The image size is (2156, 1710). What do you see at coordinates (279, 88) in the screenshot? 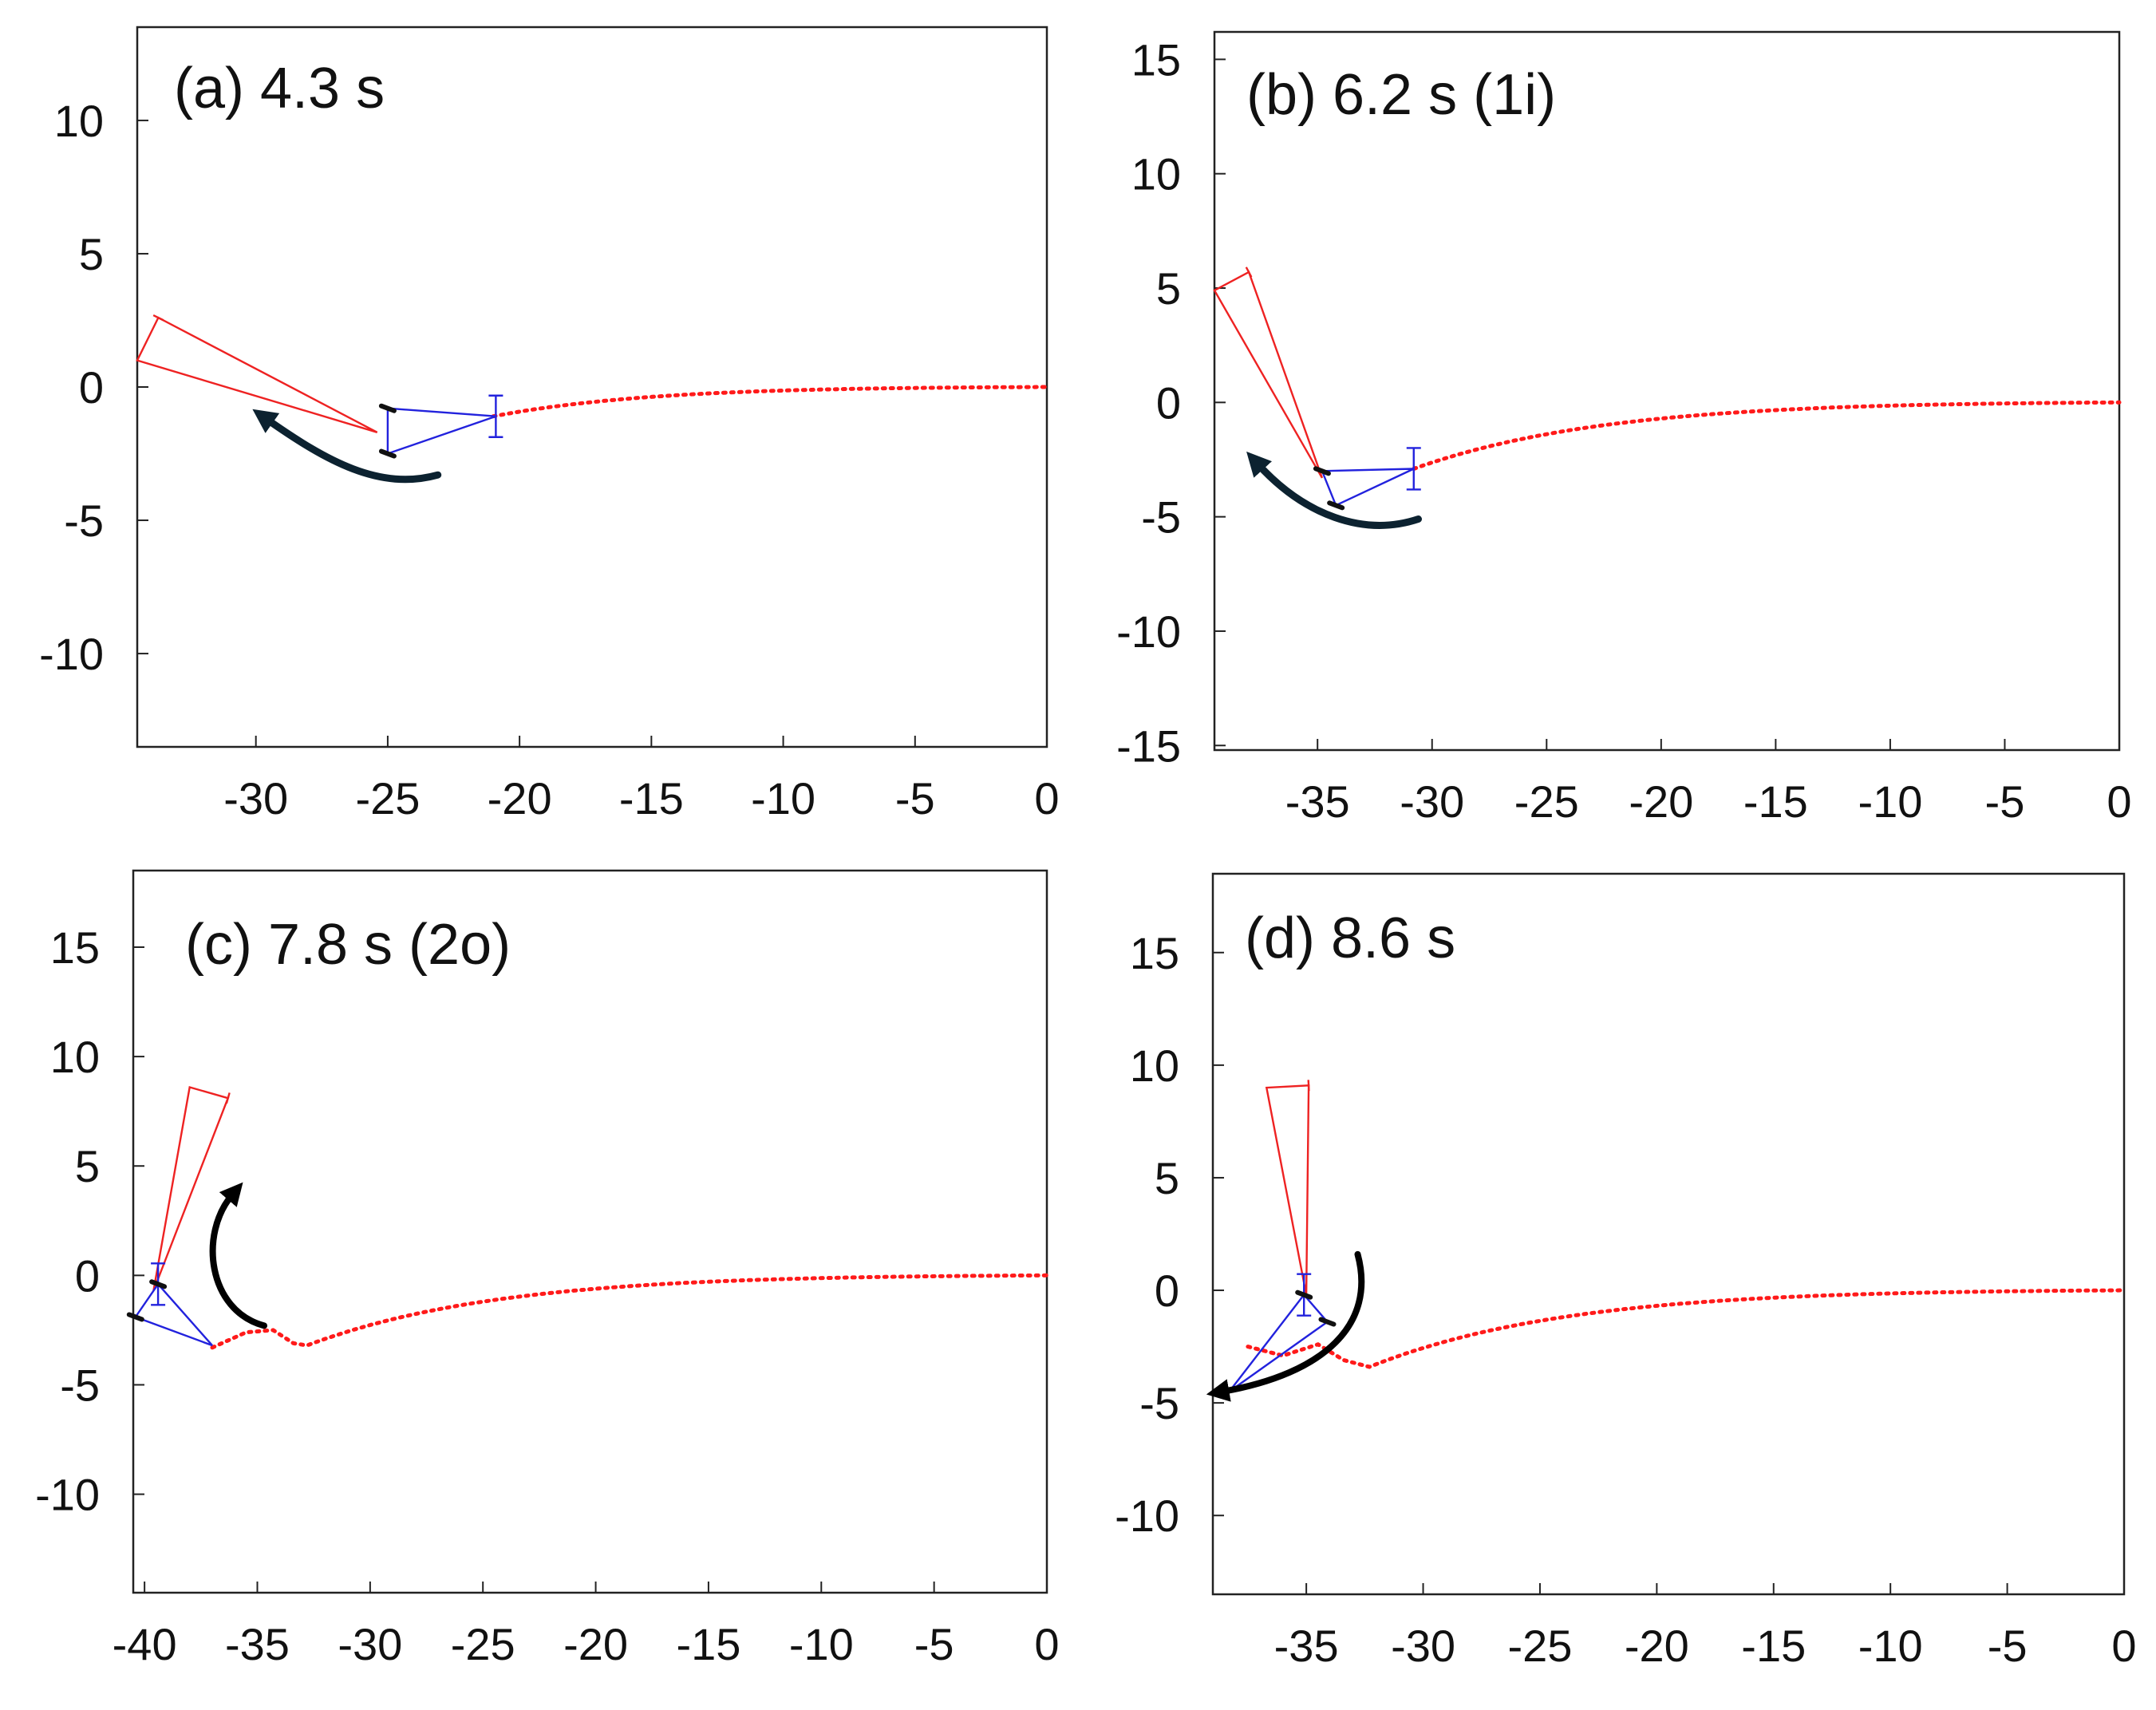
I see `panel-a-title: (a) 4.3 s` at bounding box center [279, 88].